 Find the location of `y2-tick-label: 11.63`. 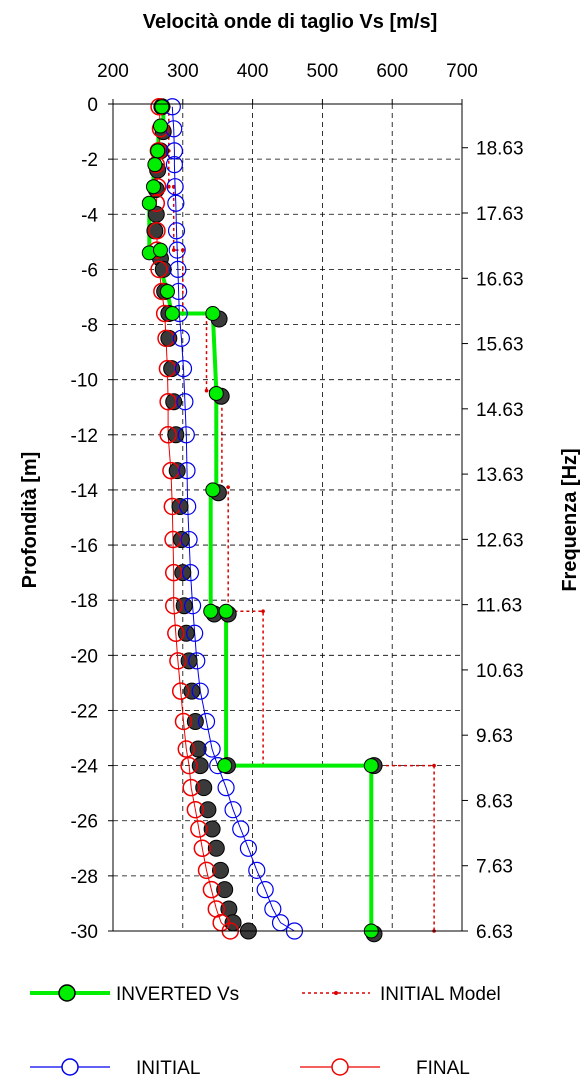

y2-tick-label: 11.63 is located at coordinates (499, 606).